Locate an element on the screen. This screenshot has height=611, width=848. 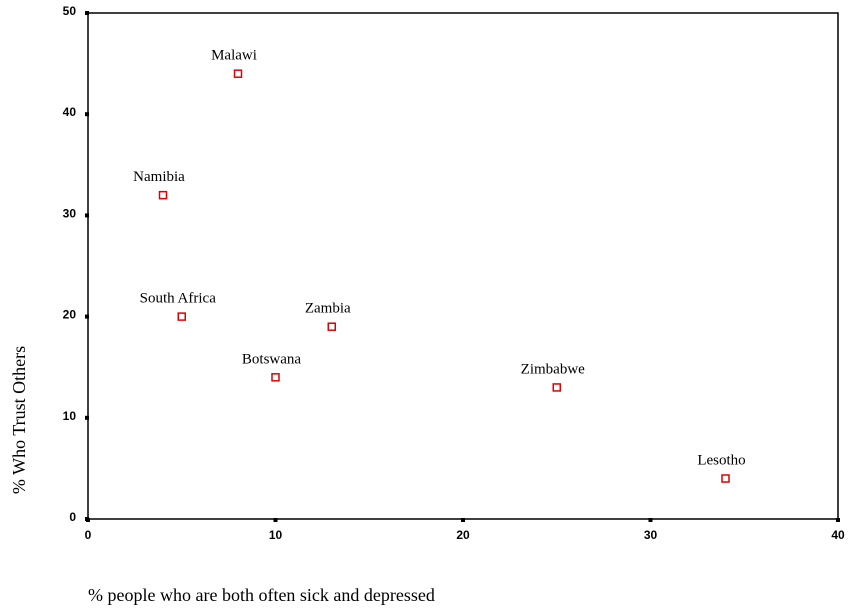
point-label: Lesotho is located at coordinates (721, 461).